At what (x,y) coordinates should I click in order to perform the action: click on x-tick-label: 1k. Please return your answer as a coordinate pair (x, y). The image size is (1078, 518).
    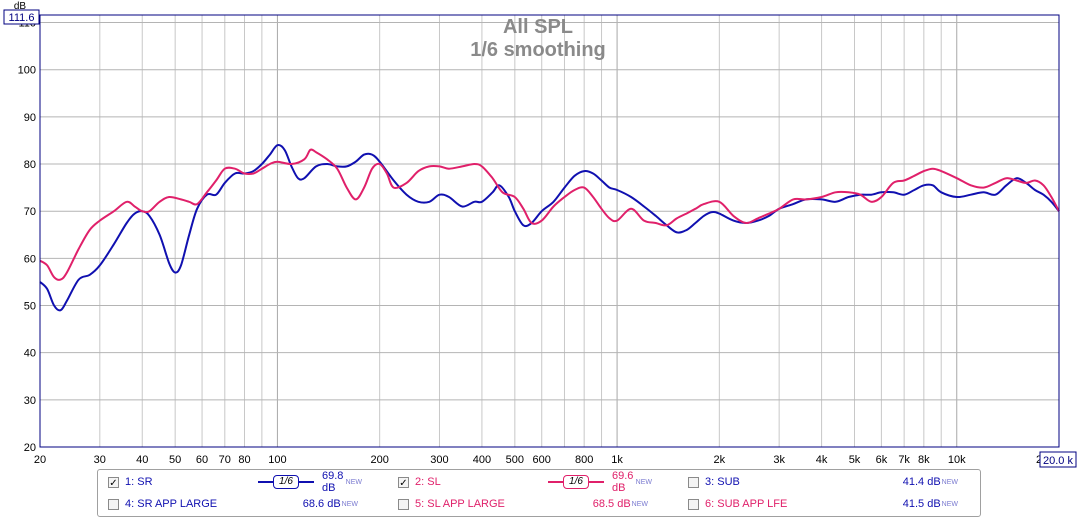
    Looking at the image, I should click on (617, 460).